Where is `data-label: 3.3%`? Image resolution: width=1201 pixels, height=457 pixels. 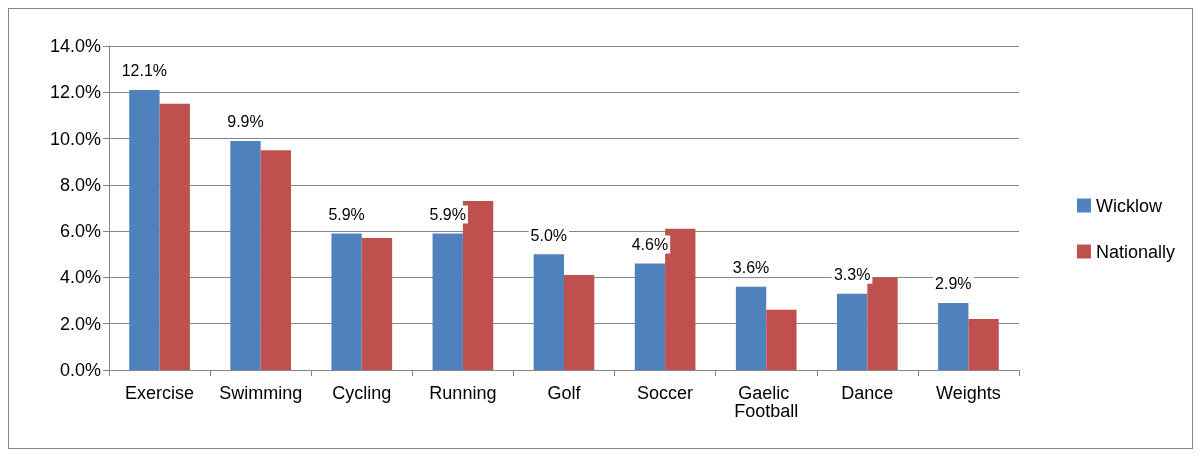 data-label: 3.3% is located at coordinates (852, 275).